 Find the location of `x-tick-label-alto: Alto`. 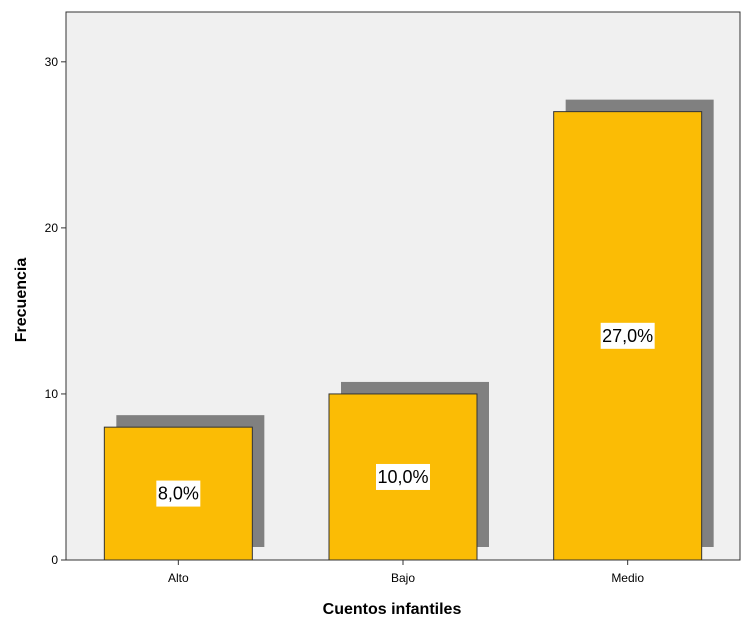

x-tick-label-alto: Alto is located at coordinates (178, 578).